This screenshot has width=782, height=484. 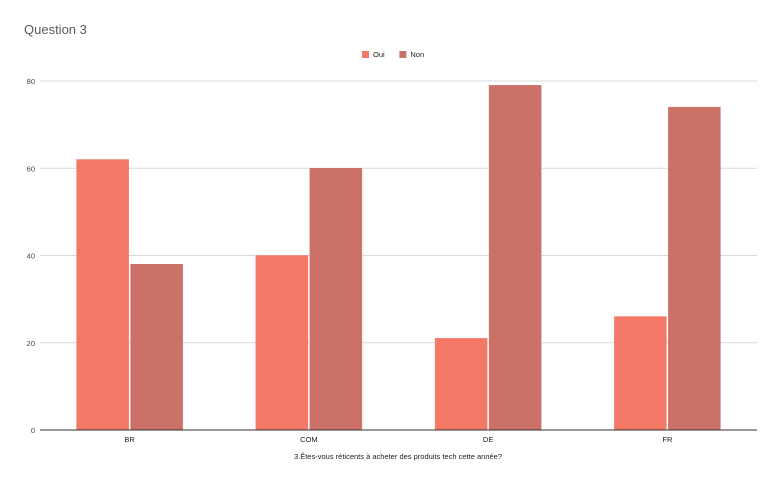 What do you see at coordinates (365, 54) in the screenshot?
I see `legend-swatch-oui` at bounding box center [365, 54].